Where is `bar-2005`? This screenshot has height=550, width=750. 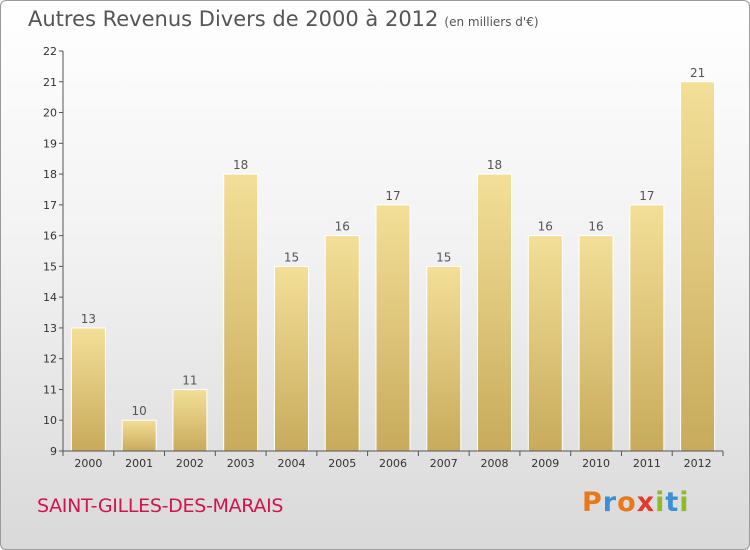 bar-2005 is located at coordinates (342, 343).